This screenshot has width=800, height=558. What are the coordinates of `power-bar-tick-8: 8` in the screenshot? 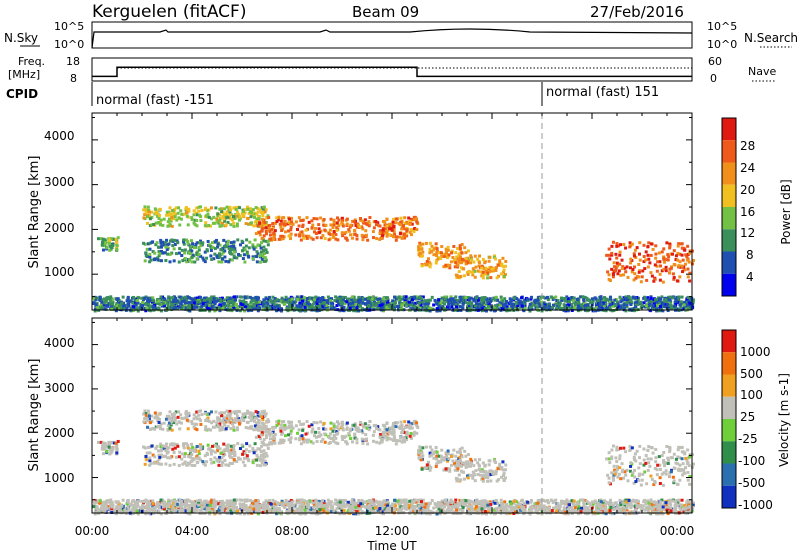 It's located at (750, 255).